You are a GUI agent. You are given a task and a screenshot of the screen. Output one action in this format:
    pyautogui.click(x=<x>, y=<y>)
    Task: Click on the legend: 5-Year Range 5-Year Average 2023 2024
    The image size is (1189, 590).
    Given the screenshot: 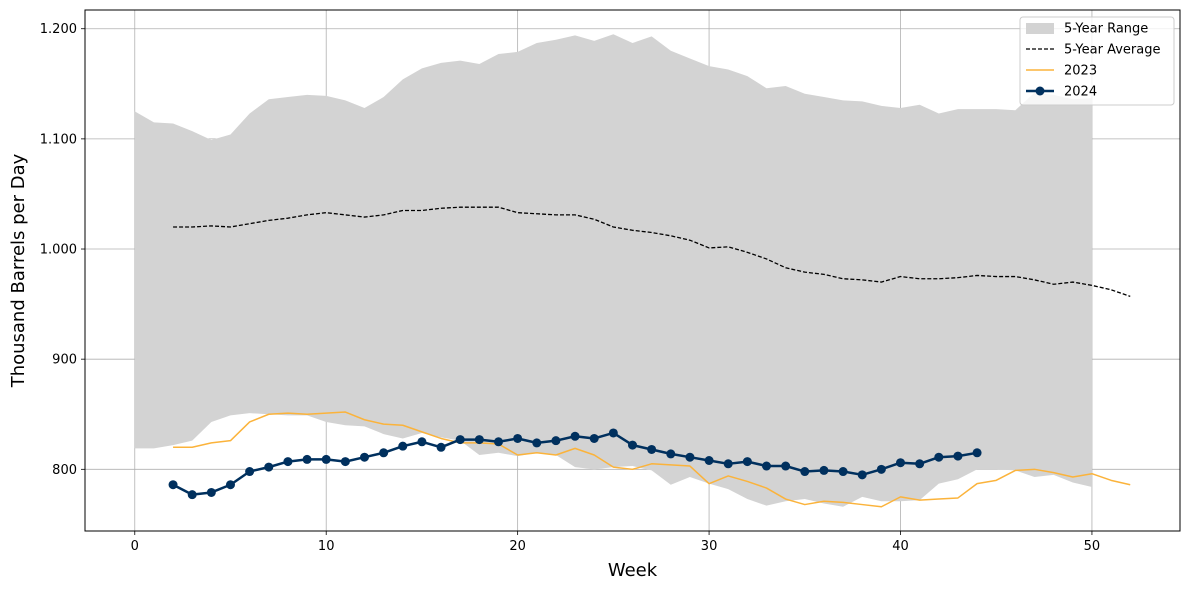 What is the action you would take?
    pyautogui.click(x=1097, y=61)
    